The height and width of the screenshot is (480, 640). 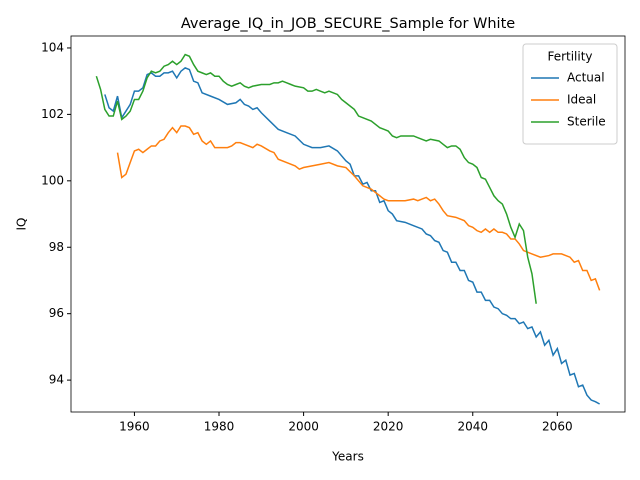 I want to click on legend-title: Fertility, so click(x=569, y=57).